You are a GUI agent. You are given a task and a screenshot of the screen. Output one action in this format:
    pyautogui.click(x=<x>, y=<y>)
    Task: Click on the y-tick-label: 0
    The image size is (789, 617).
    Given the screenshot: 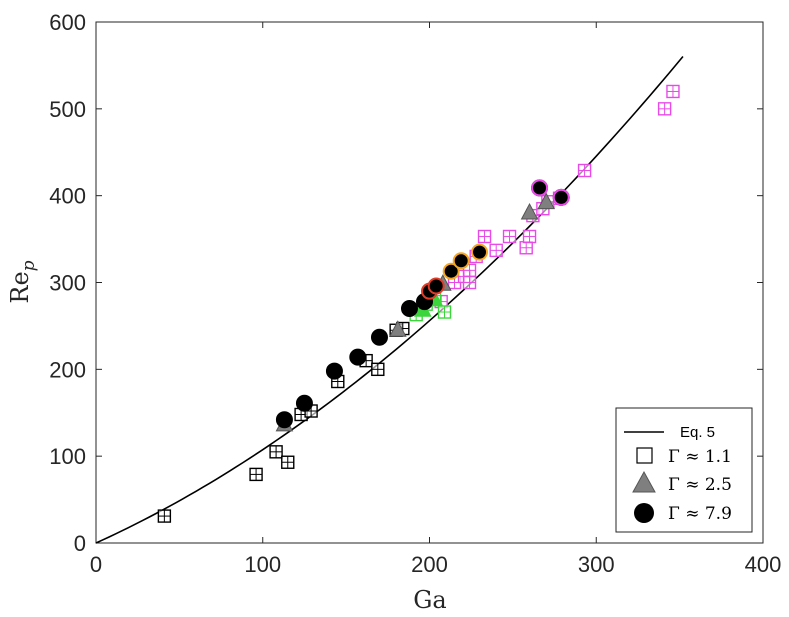 What is the action you would take?
    pyautogui.click(x=80, y=543)
    